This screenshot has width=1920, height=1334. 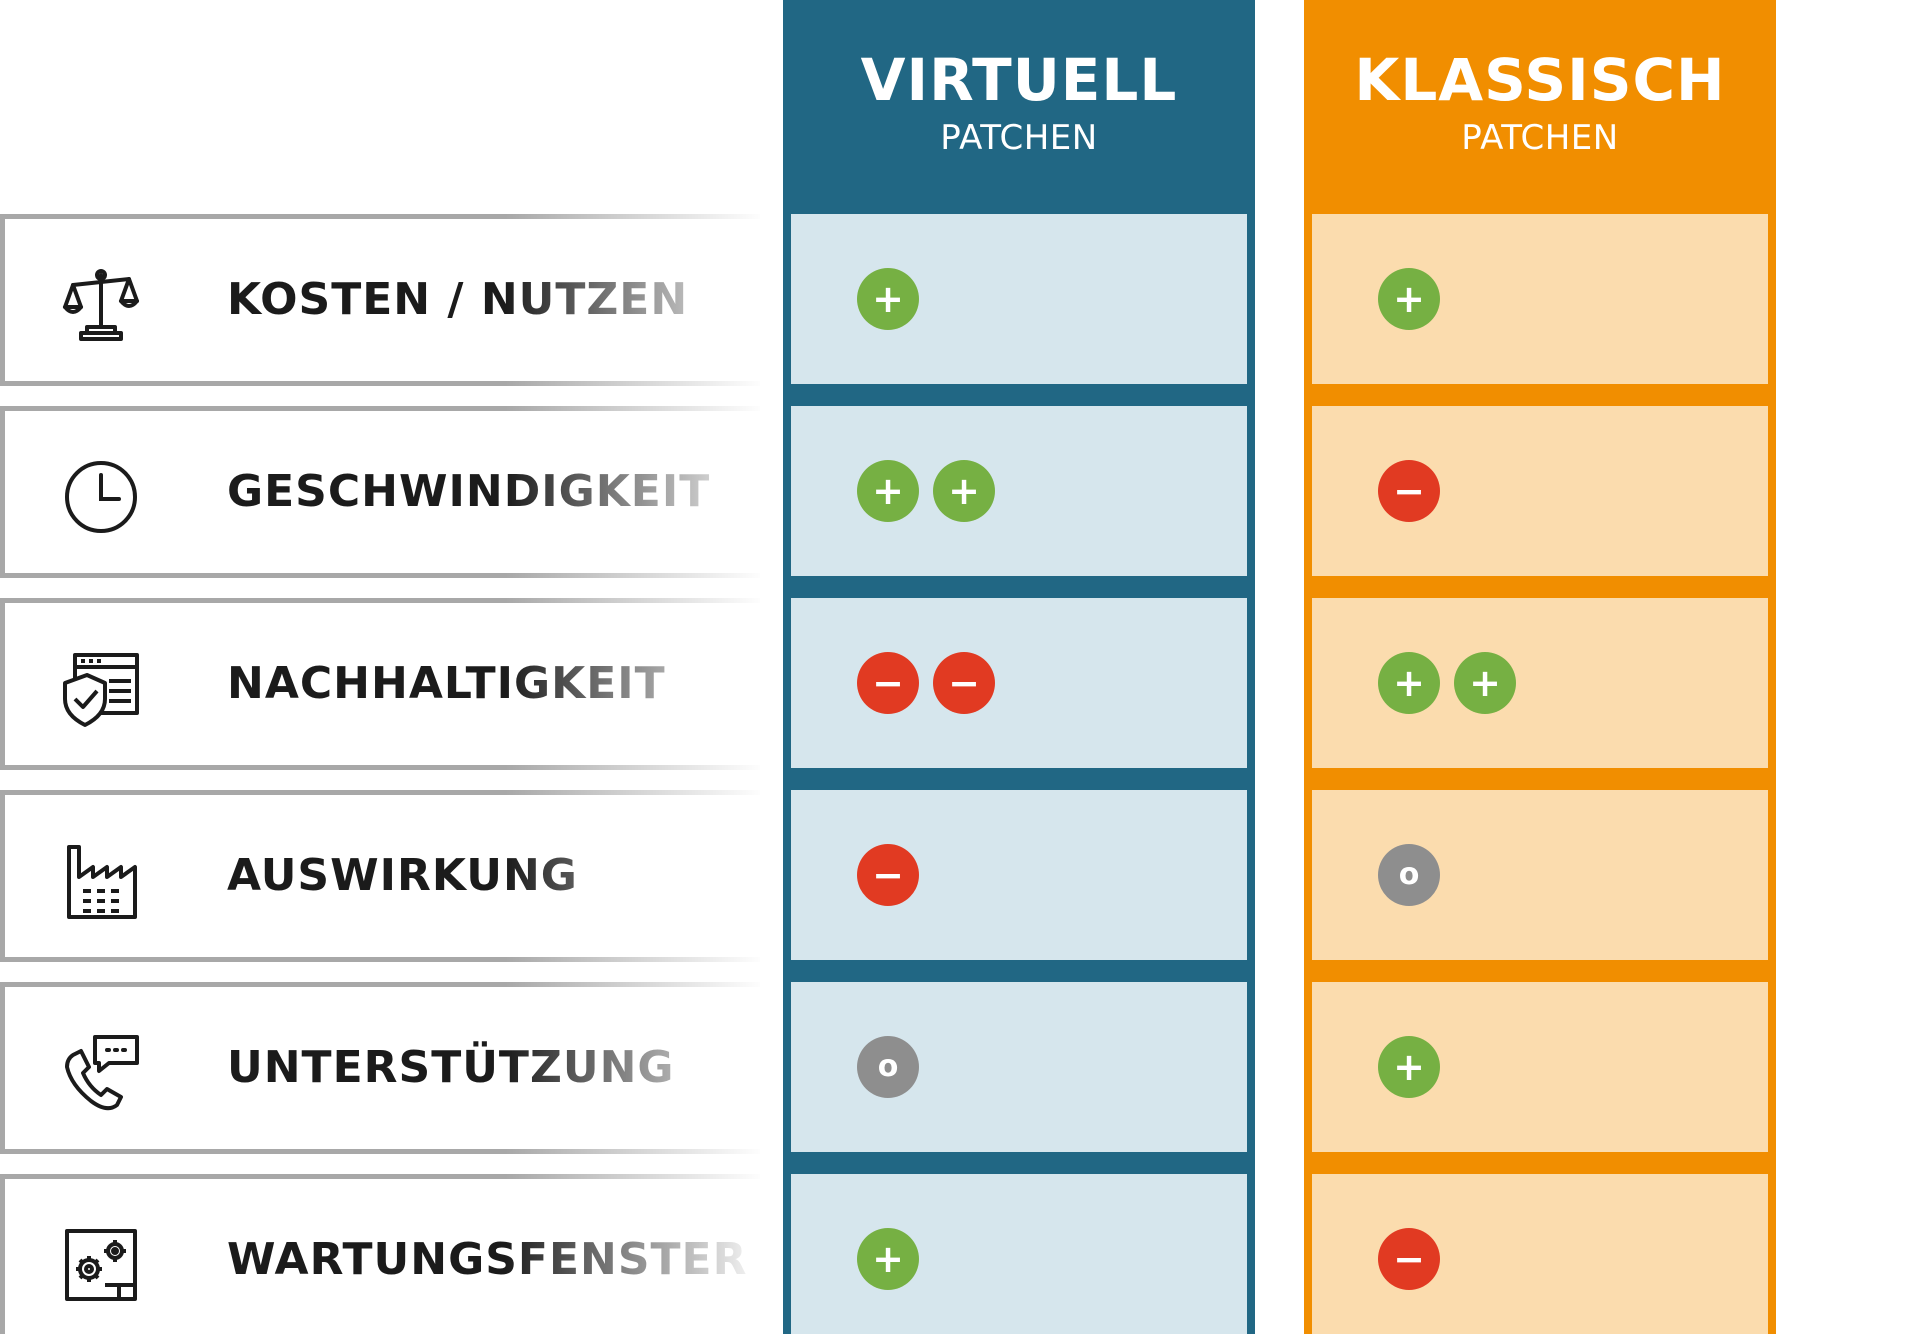 I want to click on row-6: WARTUNGSFENSTER, so click(x=382, y=1254).